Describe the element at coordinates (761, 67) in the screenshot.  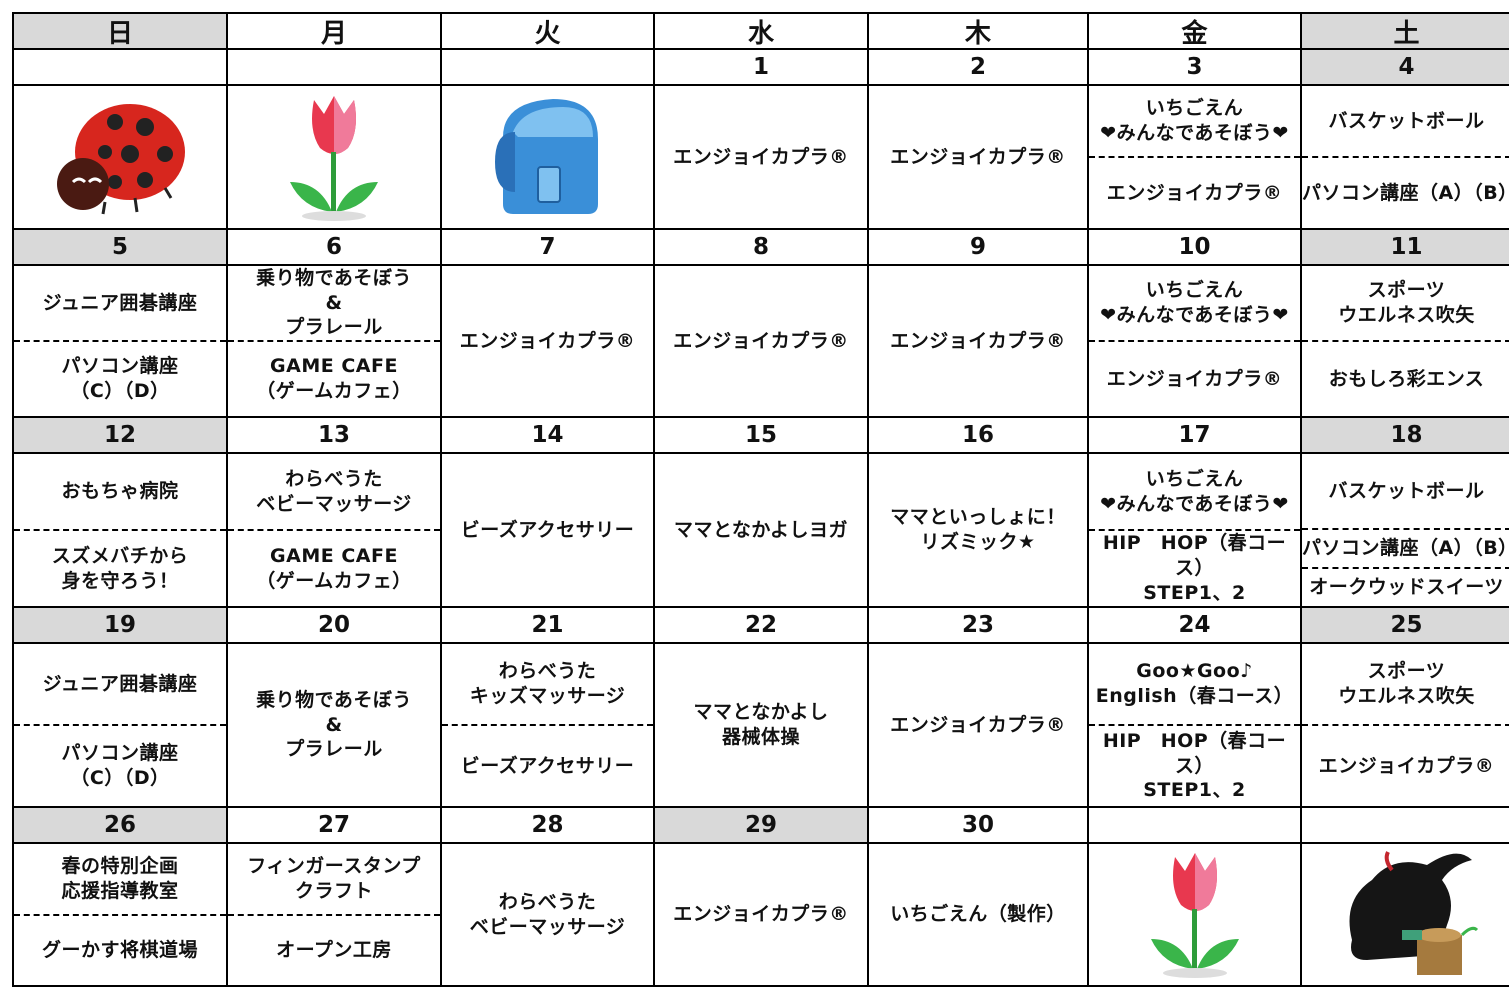
I see `date-cell: 1` at that location.